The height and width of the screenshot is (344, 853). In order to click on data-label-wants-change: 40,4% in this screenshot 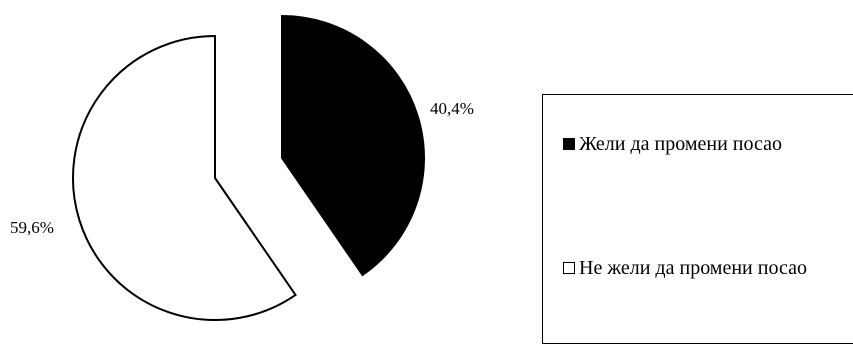, I will do `click(452, 108)`.